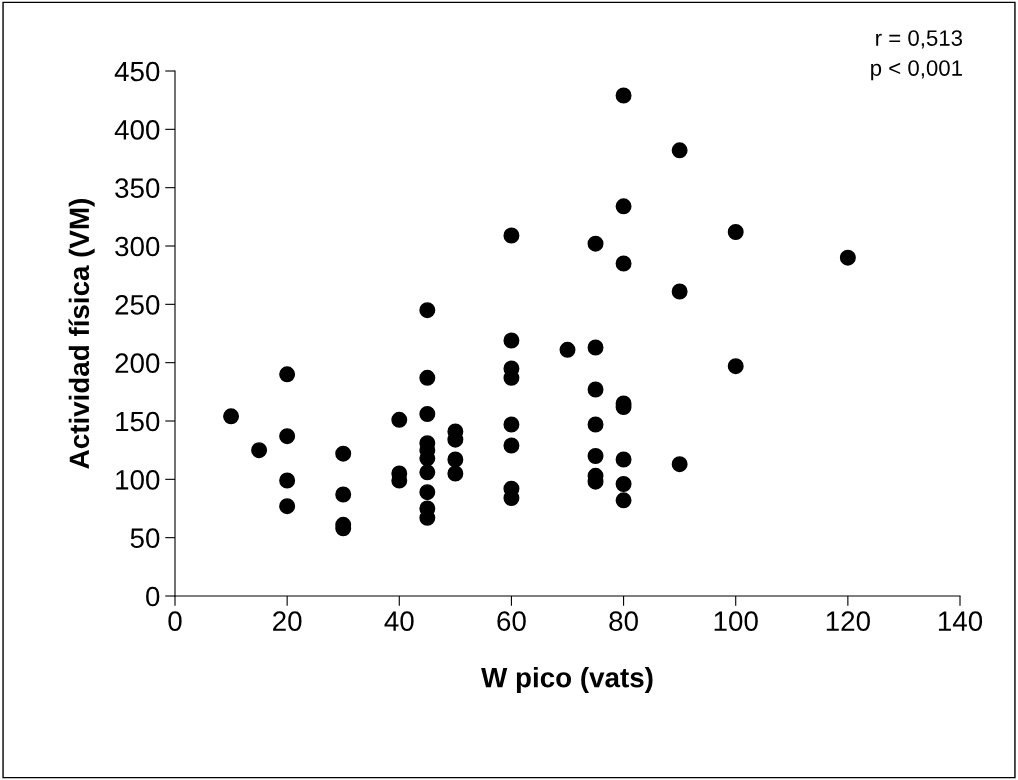 The height and width of the screenshot is (780, 1018). I want to click on annotation: p < 0,001, so click(916, 70).